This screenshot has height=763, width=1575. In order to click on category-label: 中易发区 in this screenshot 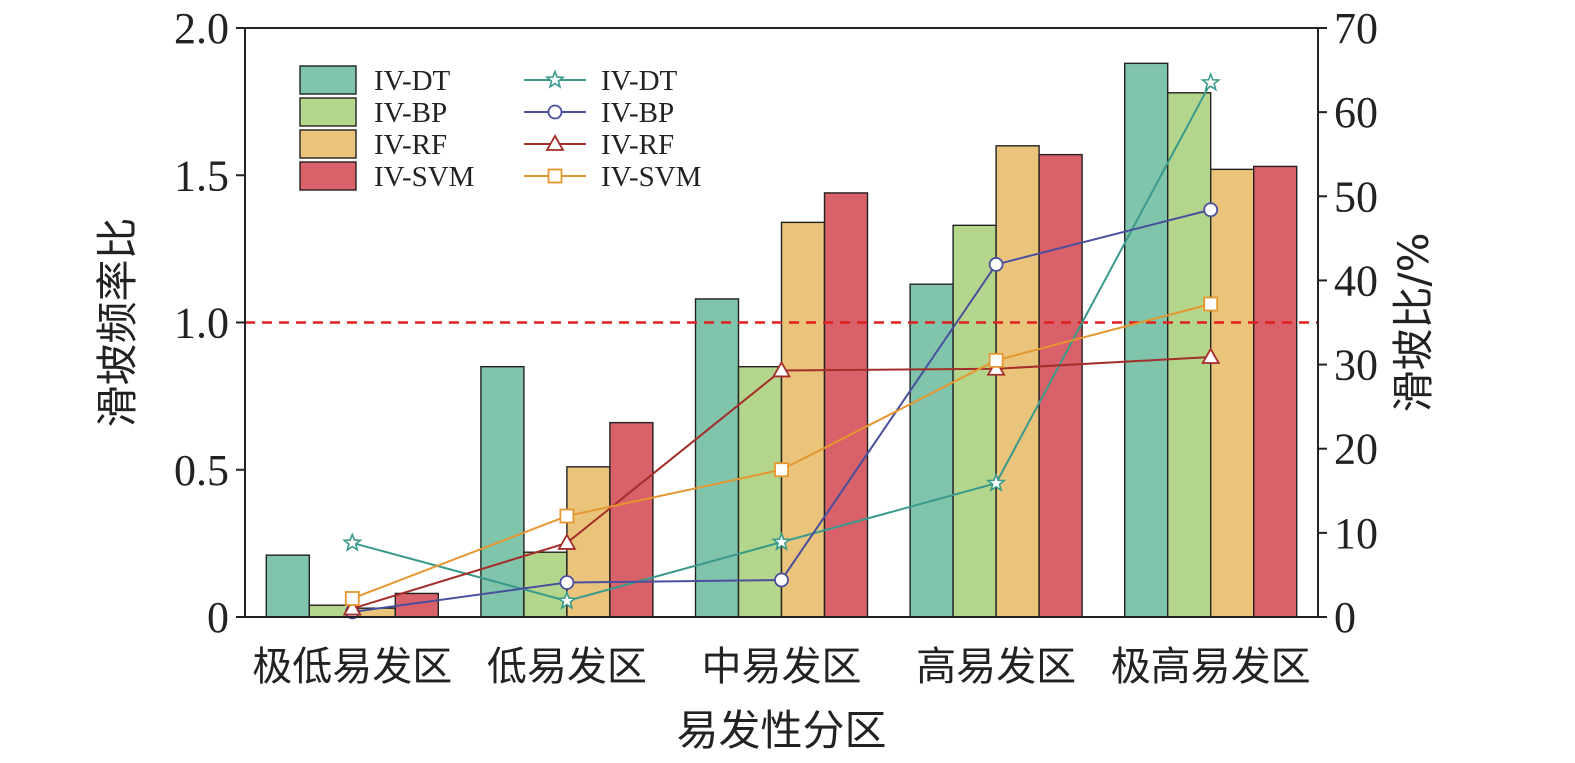, I will do `click(782, 667)`.